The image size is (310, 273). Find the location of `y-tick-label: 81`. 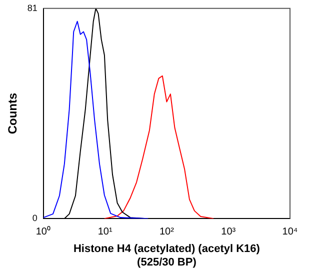

y-tick-label: 81 is located at coordinates (32, 7).